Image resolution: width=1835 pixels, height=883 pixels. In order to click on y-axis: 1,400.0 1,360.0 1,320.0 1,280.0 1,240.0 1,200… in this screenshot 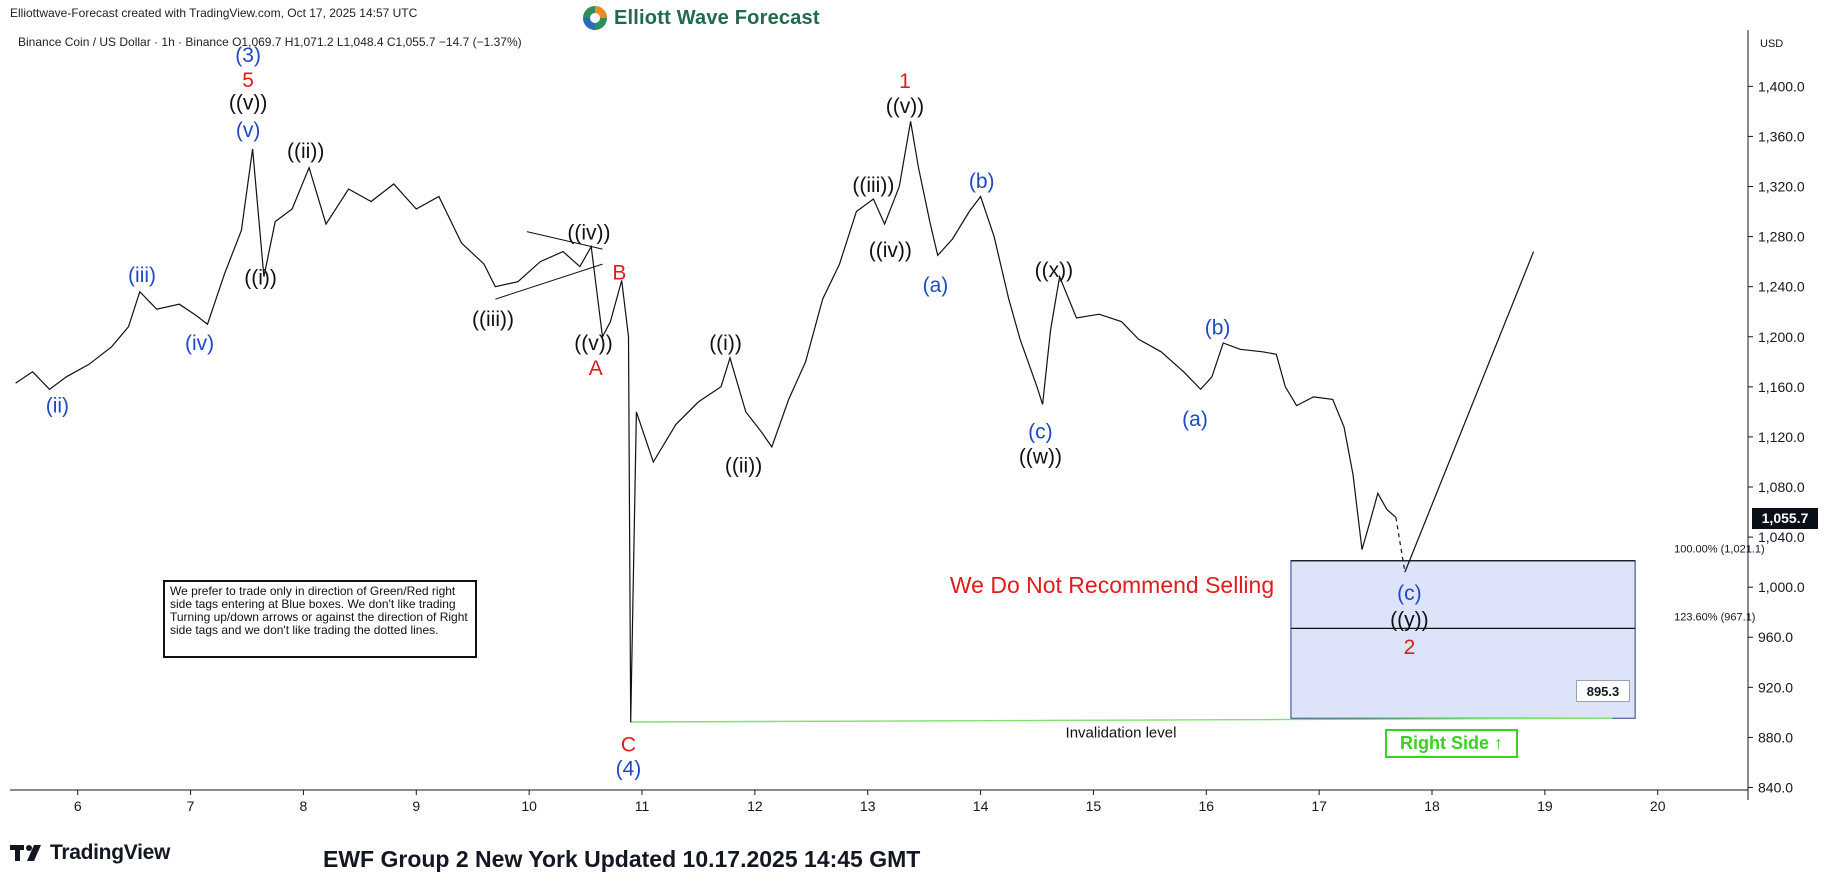, I will do `click(1776, 436)`.